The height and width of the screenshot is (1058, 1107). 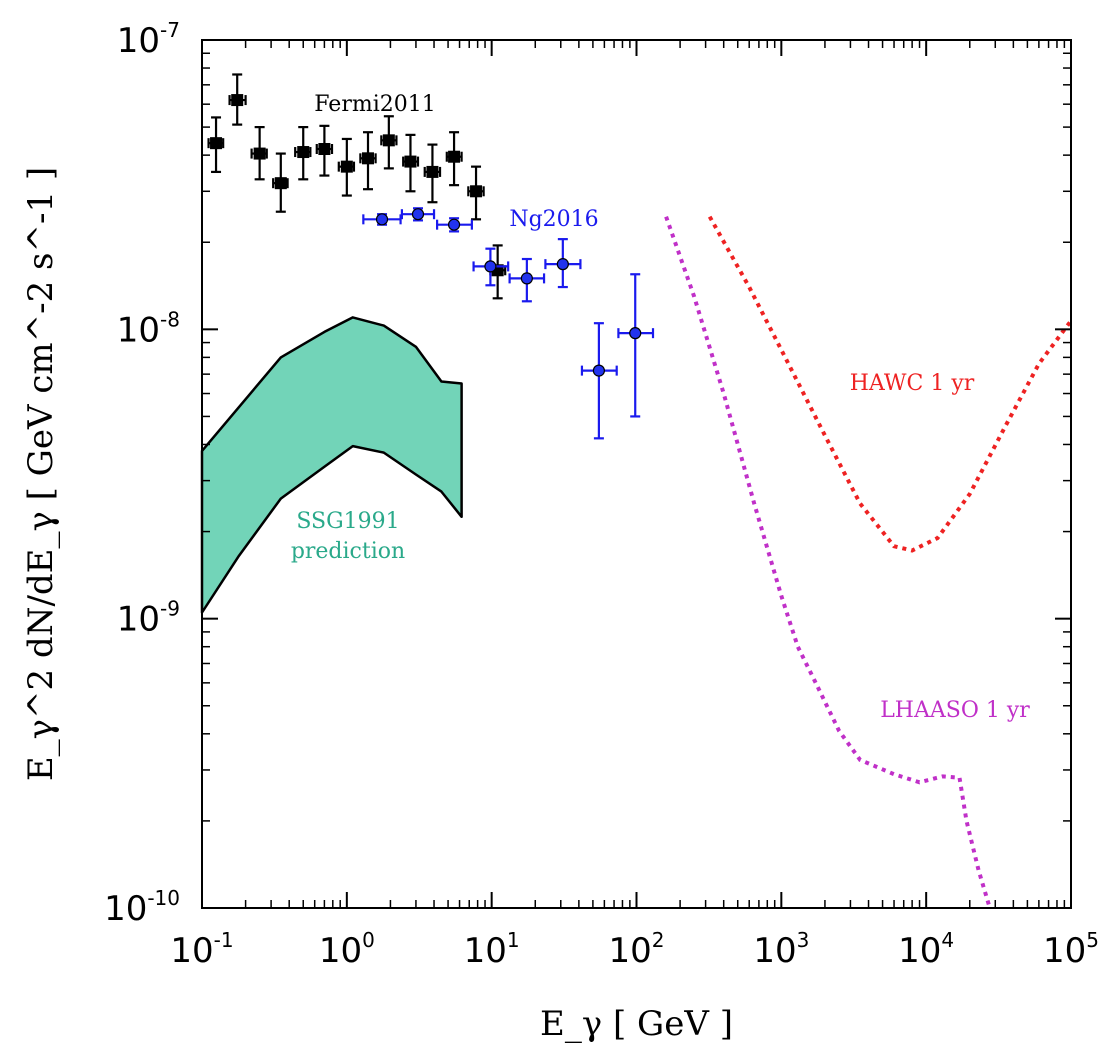 I want to click on label-ssg1991-line1: SSG1991, so click(x=347, y=521).